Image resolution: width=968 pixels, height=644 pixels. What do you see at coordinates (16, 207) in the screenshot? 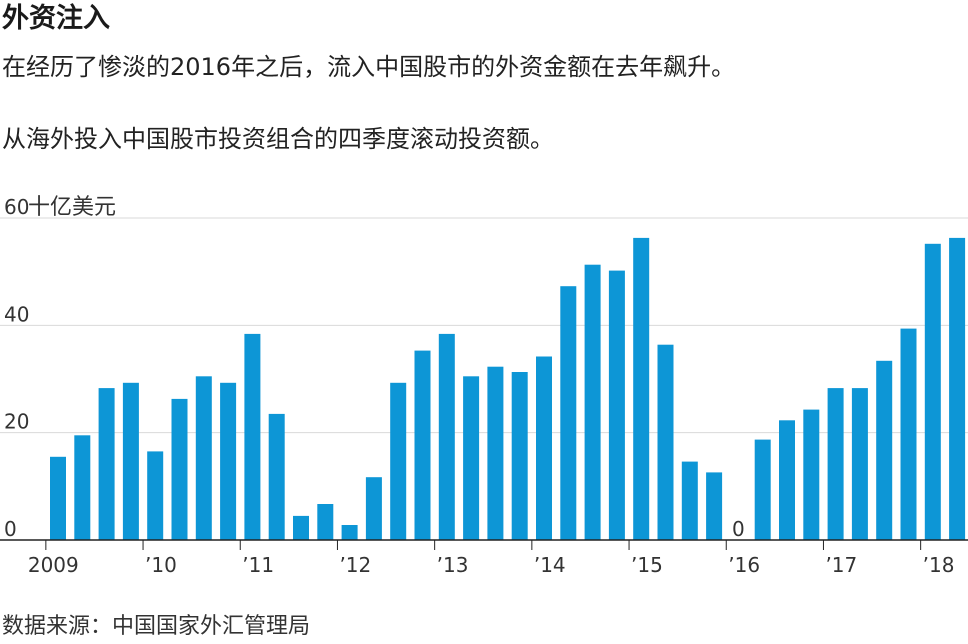
I see `y-tick-label: 60` at bounding box center [16, 207].